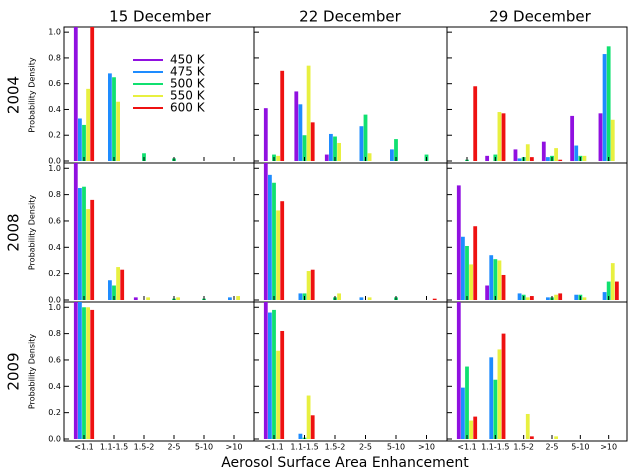  Describe the element at coordinates (188, 72) in the screenshot. I see `legend-label: 475 K` at that location.